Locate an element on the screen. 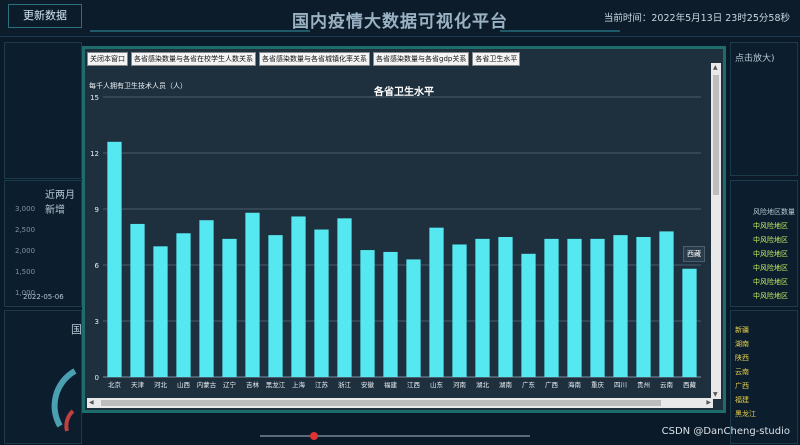  y-tick-label: 9 is located at coordinates (97, 210).